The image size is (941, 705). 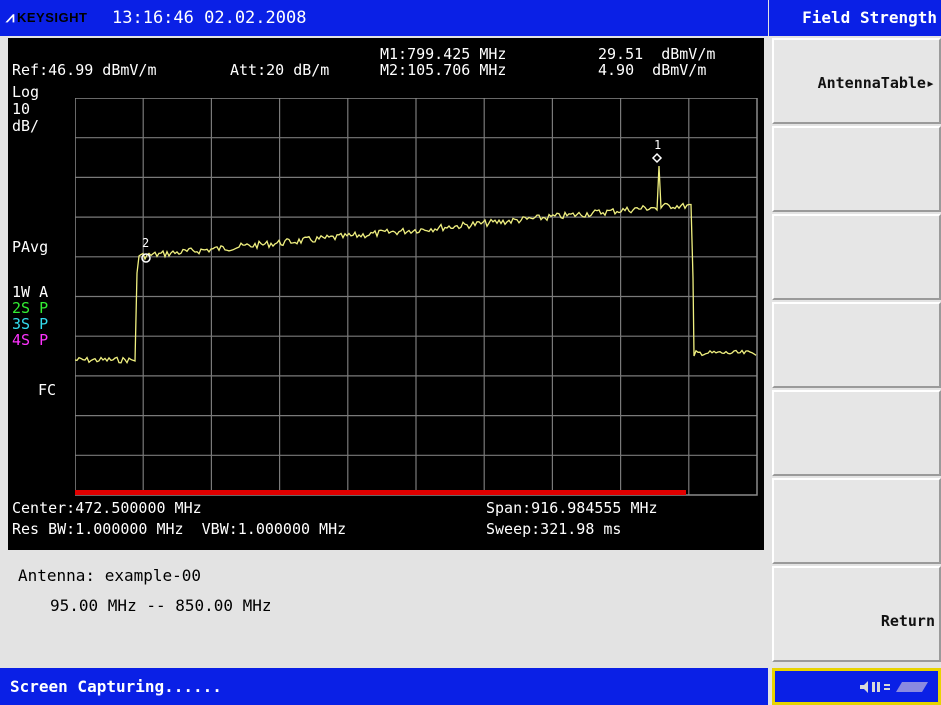 I want to click on span: Span:916.984555 MHz, so click(x=572, y=508).